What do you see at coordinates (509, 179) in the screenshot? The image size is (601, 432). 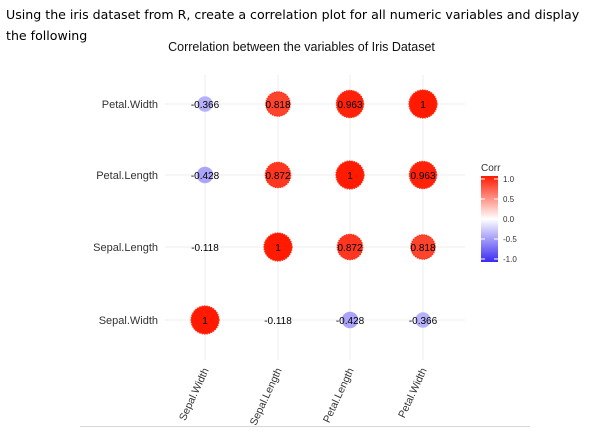 I see `legend-tick-label: 1.0` at bounding box center [509, 179].